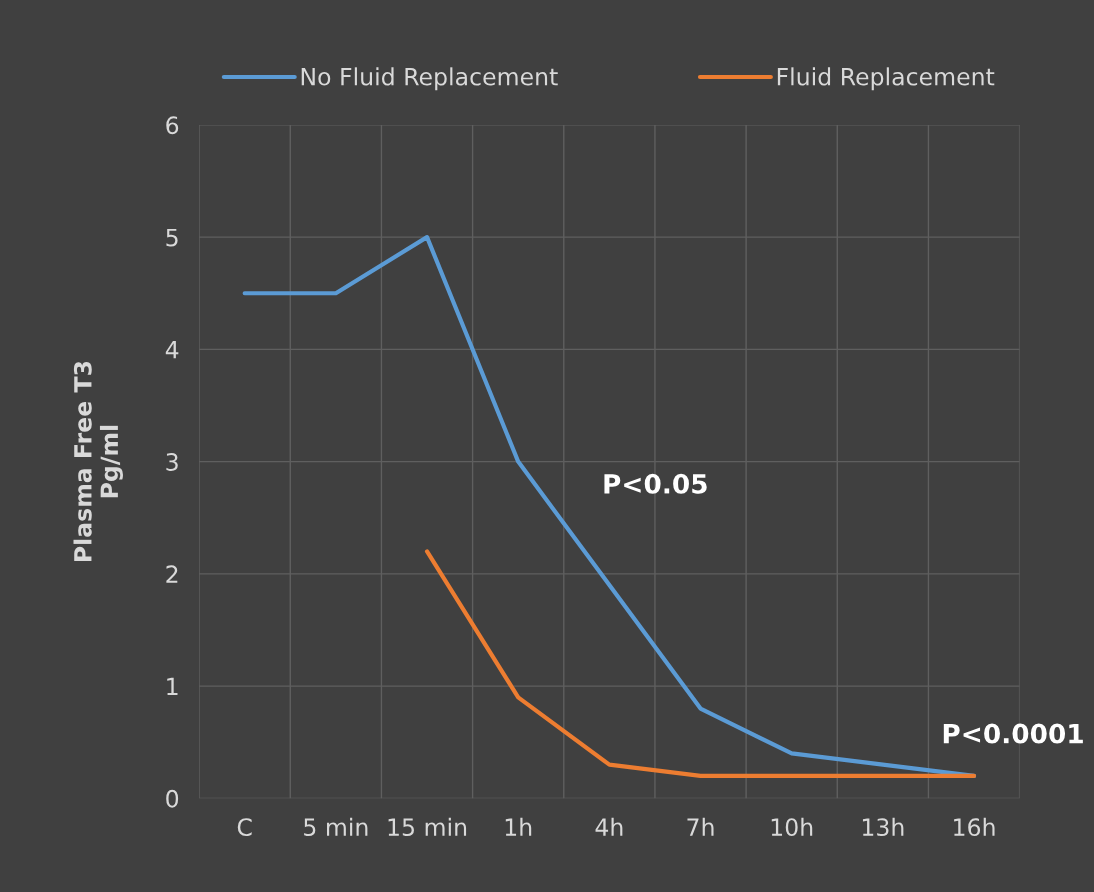 This screenshot has height=892, width=1094. I want to click on legend-label: Fluid Replacement, so click(886, 79).